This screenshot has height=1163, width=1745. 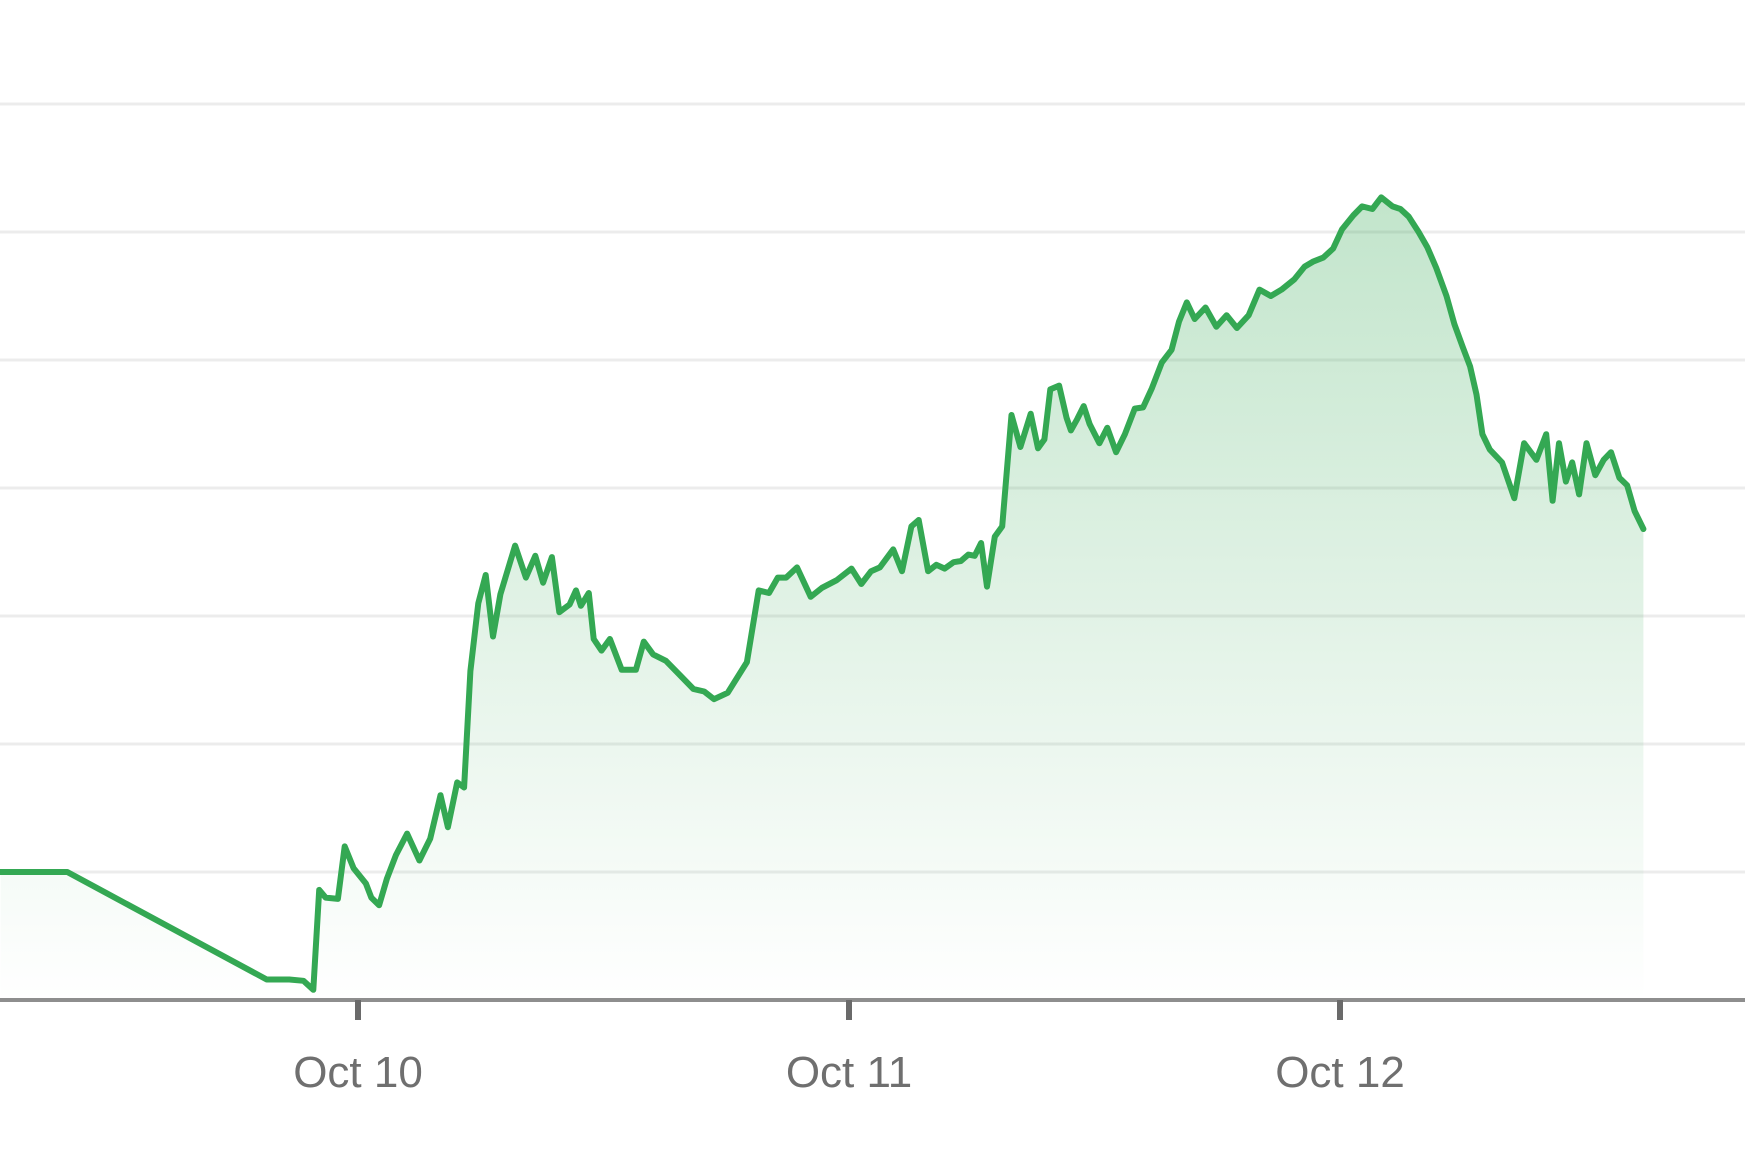 What do you see at coordinates (849, 1072) in the screenshot?
I see `x-tick-label-2: Oct 11` at bounding box center [849, 1072].